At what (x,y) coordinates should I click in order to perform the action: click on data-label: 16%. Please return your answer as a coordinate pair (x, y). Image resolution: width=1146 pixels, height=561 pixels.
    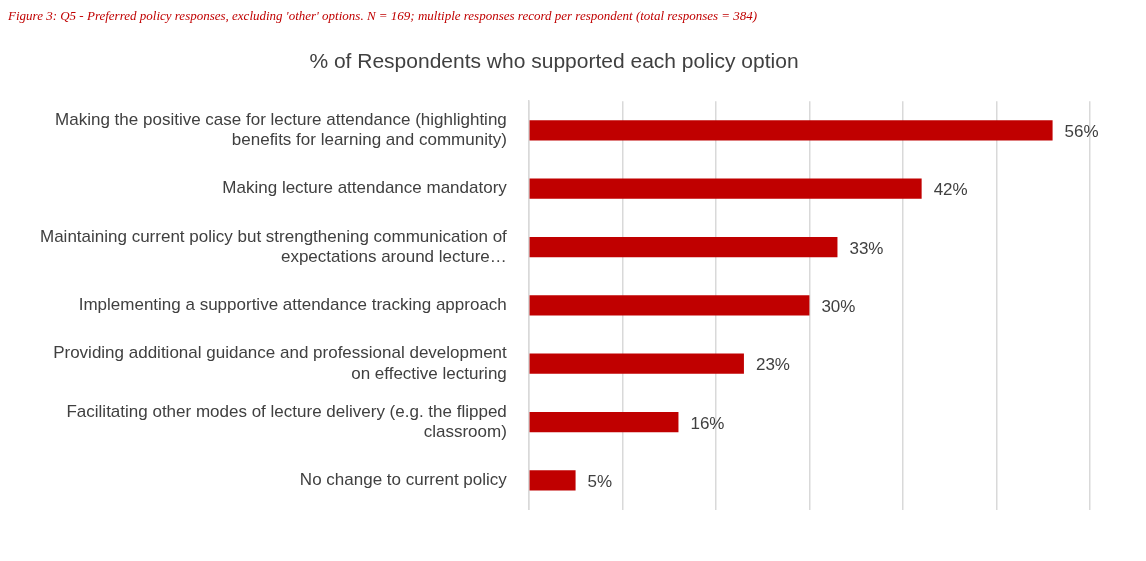
    Looking at the image, I should click on (707, 423).